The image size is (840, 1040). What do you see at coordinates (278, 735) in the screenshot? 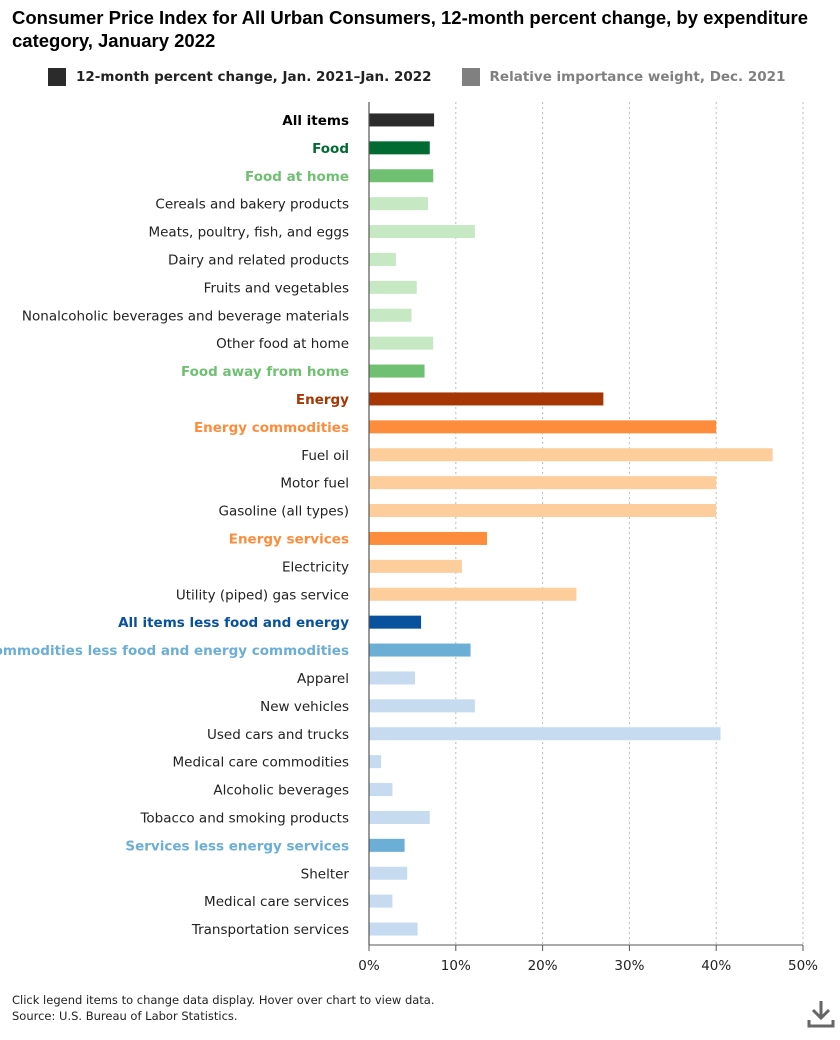
I see `category-label: Used cars and trucks` at bounding box center [278, 735].